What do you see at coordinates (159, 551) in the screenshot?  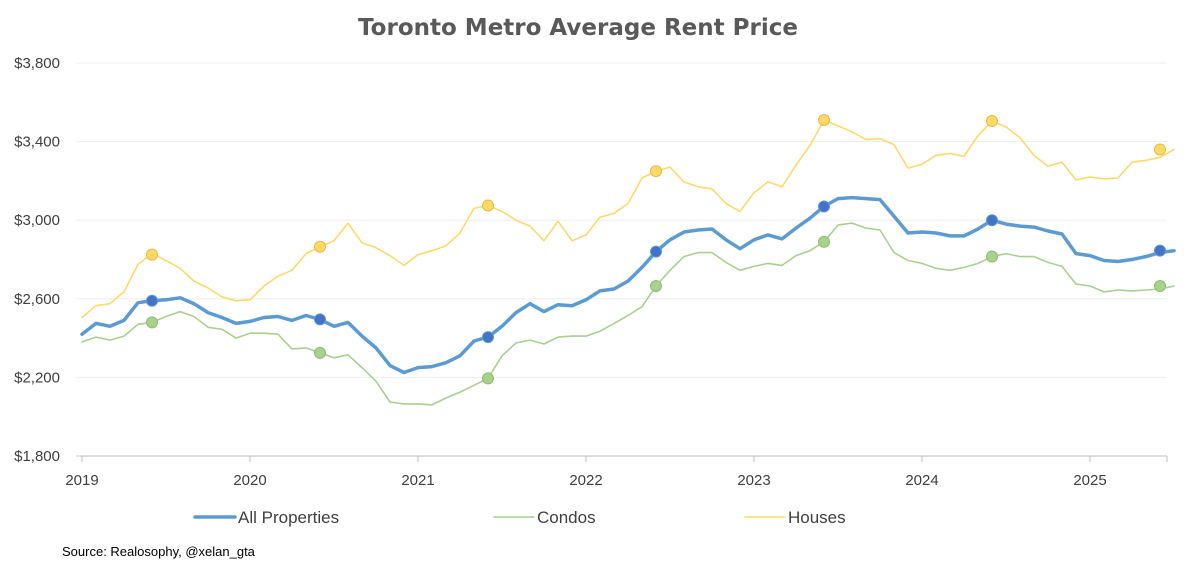 I see `source-note: Source: Realosophy, @xelan_gta` at bounding box center [159, 551].